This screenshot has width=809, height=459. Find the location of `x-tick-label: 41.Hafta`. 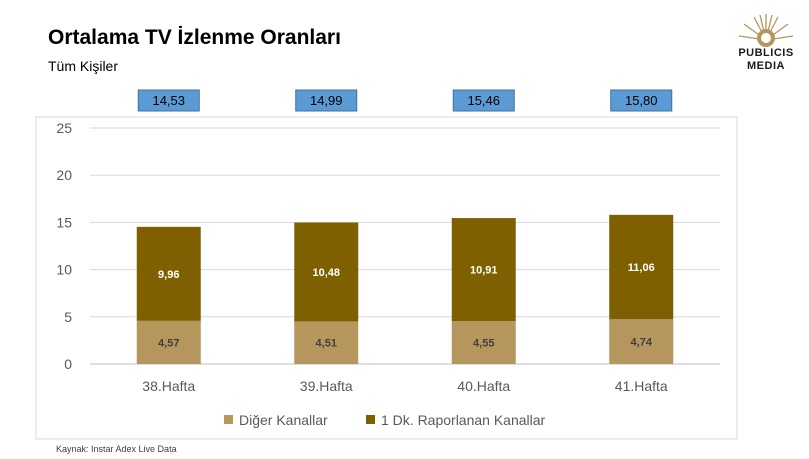

x-tick-label: 41.Hafta is located at coordinates (641, 386).